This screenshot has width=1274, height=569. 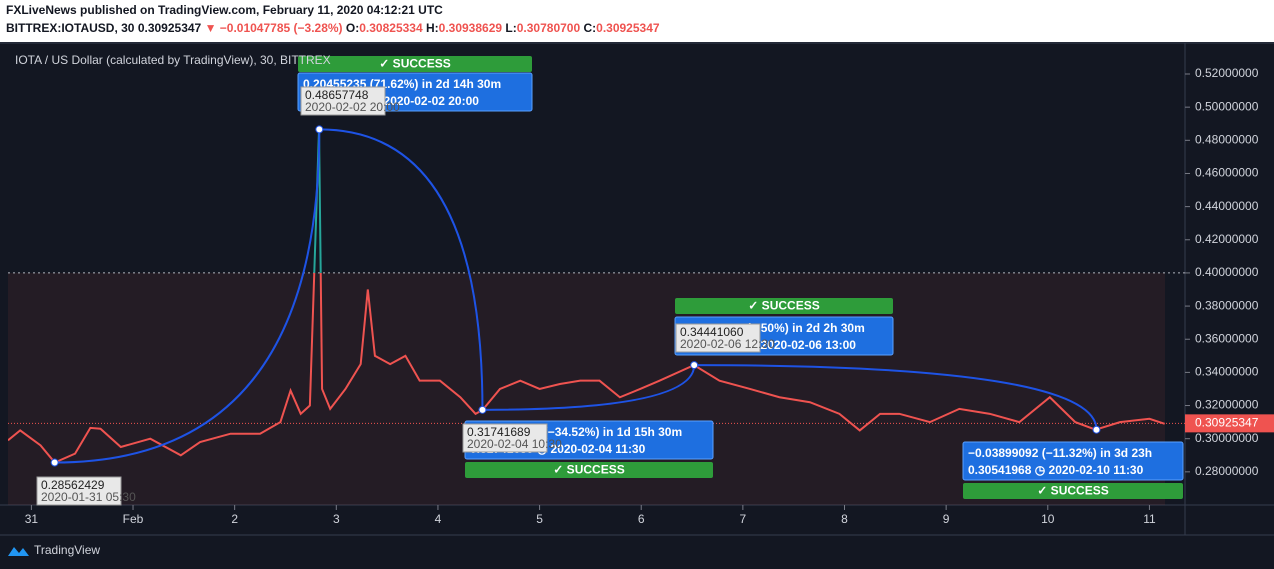 What do you see at coordinates (628, 28) in the screenshot?
I see `c-val: 0.30925347` at bounding box center [628, 28].